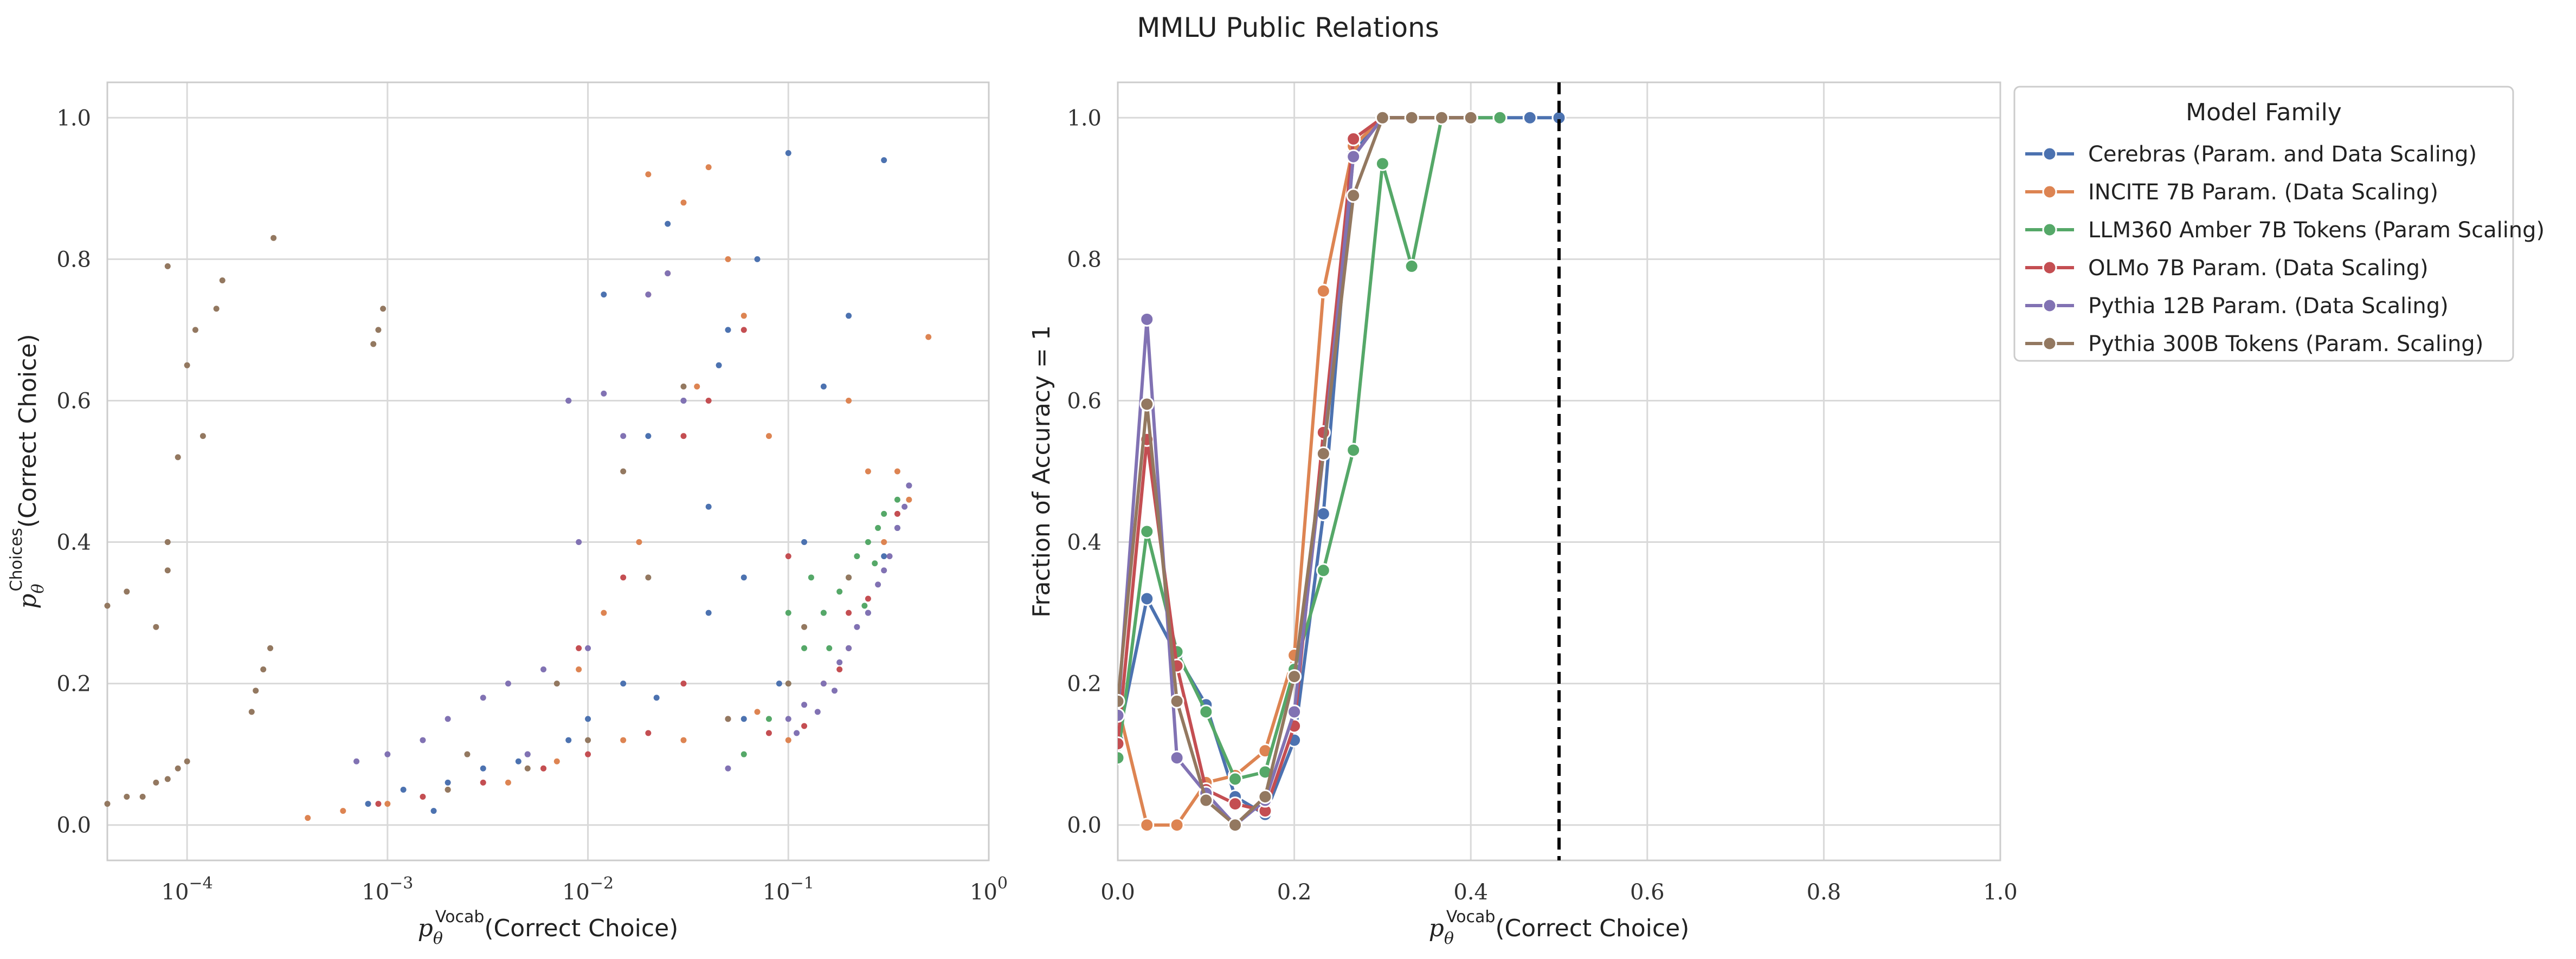  What do you see at coordinates (1559, 928) in the screenshot?
I see `right-x-axis-label: pθVocab(Correct Choice)` at bounding box center [1559, 928].